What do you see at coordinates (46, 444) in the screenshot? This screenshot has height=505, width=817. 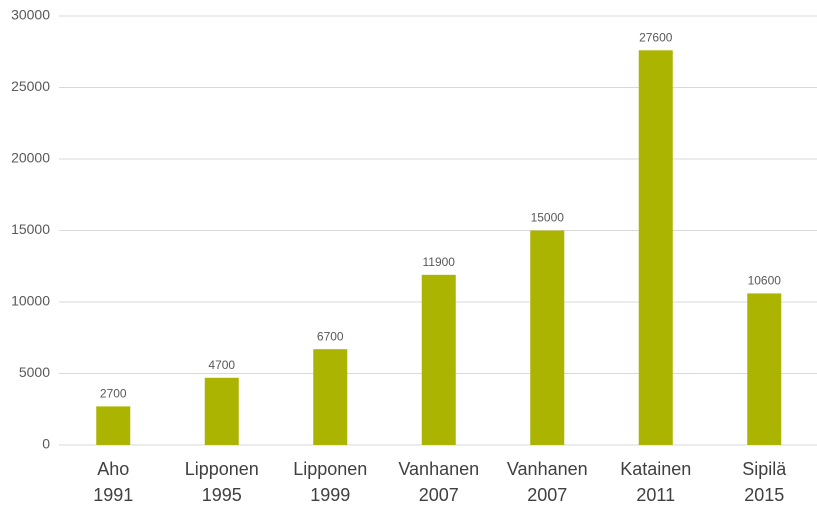 I see `y-tick-label: 0` at bounding box center [46, 444].